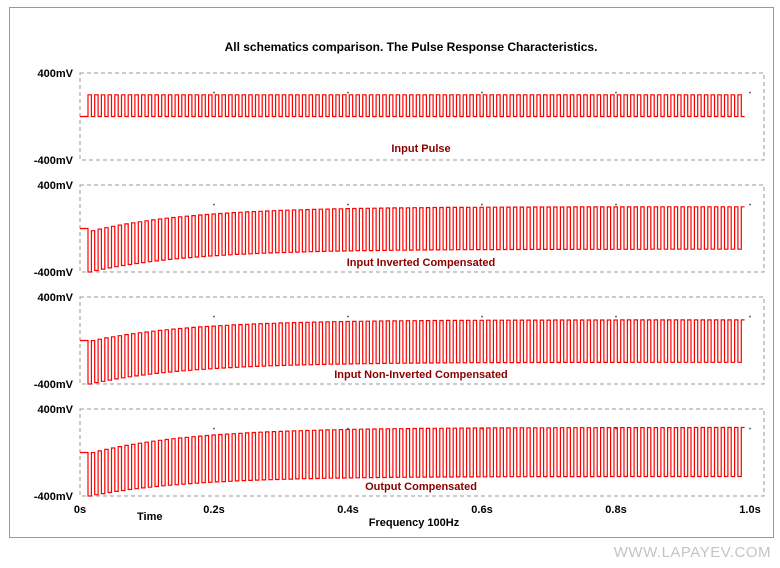 The width and height of the screenshot is (780, 568). I want to click on x-tick-label: 0.2s, so click(213, 510).